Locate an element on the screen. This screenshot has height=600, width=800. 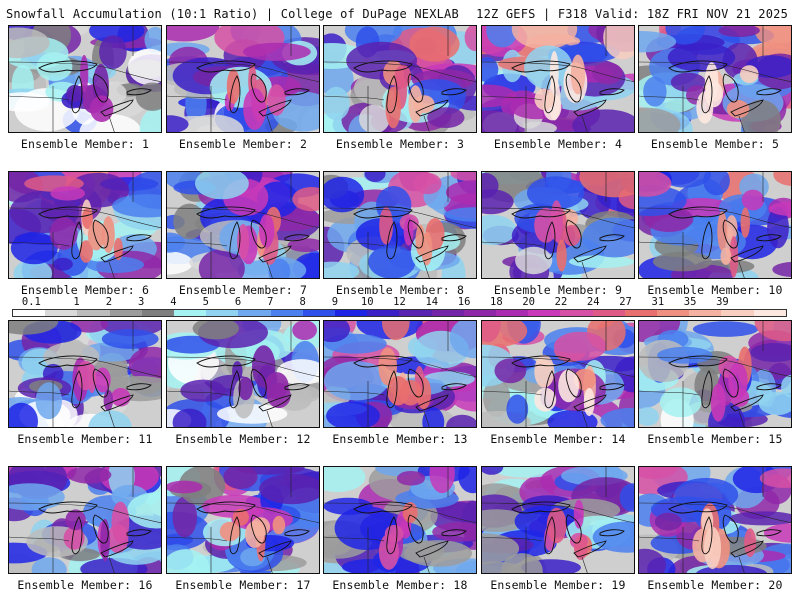
ensemble-member-label: Ensemble Member: 15 is located at coordinates (715, 439).